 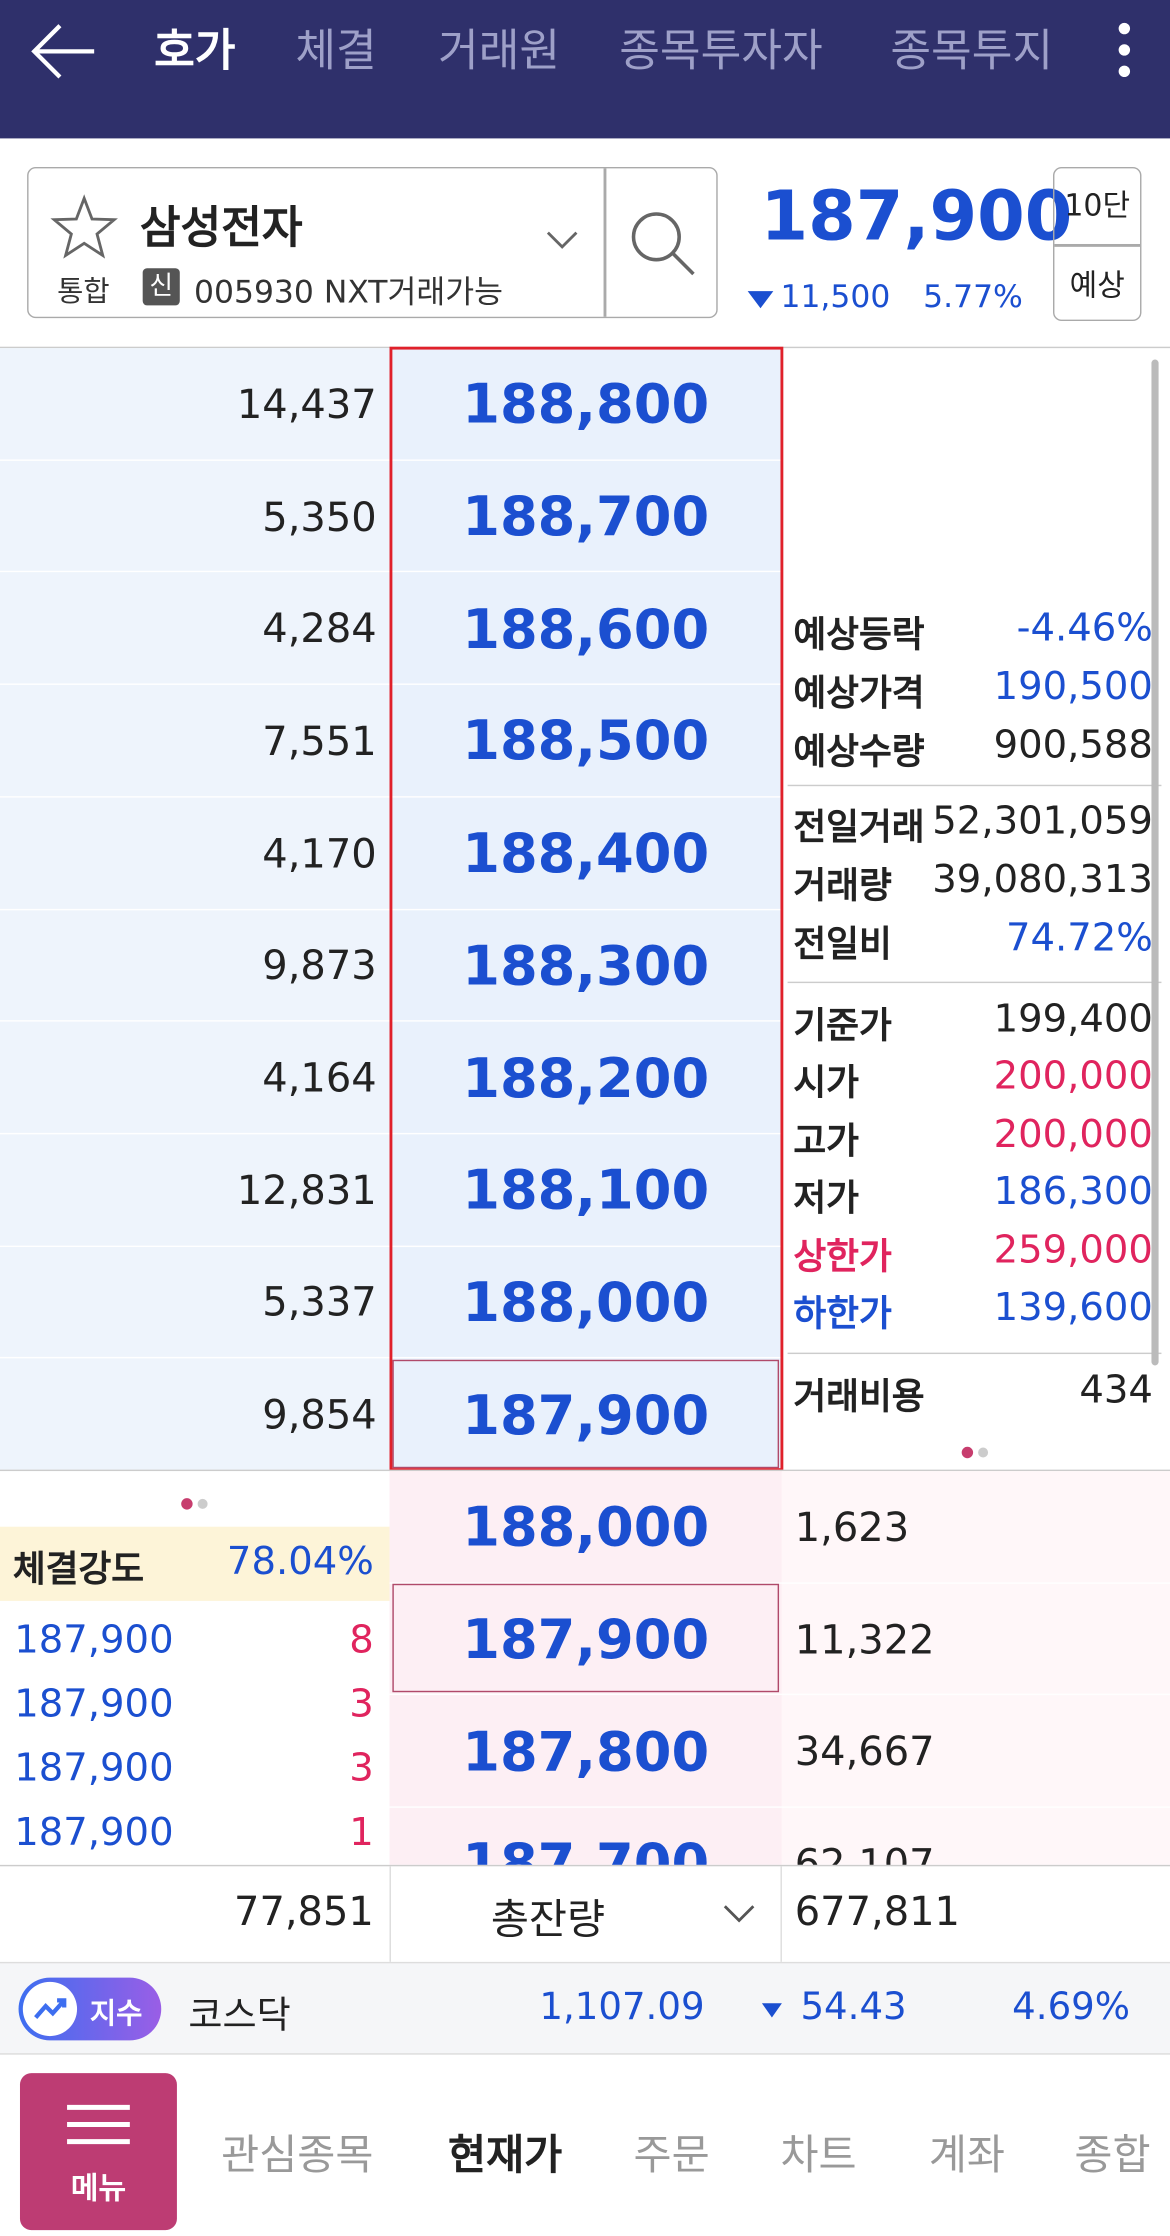 I want to click on info-label: 상한가, so click(x=842, y=1256).